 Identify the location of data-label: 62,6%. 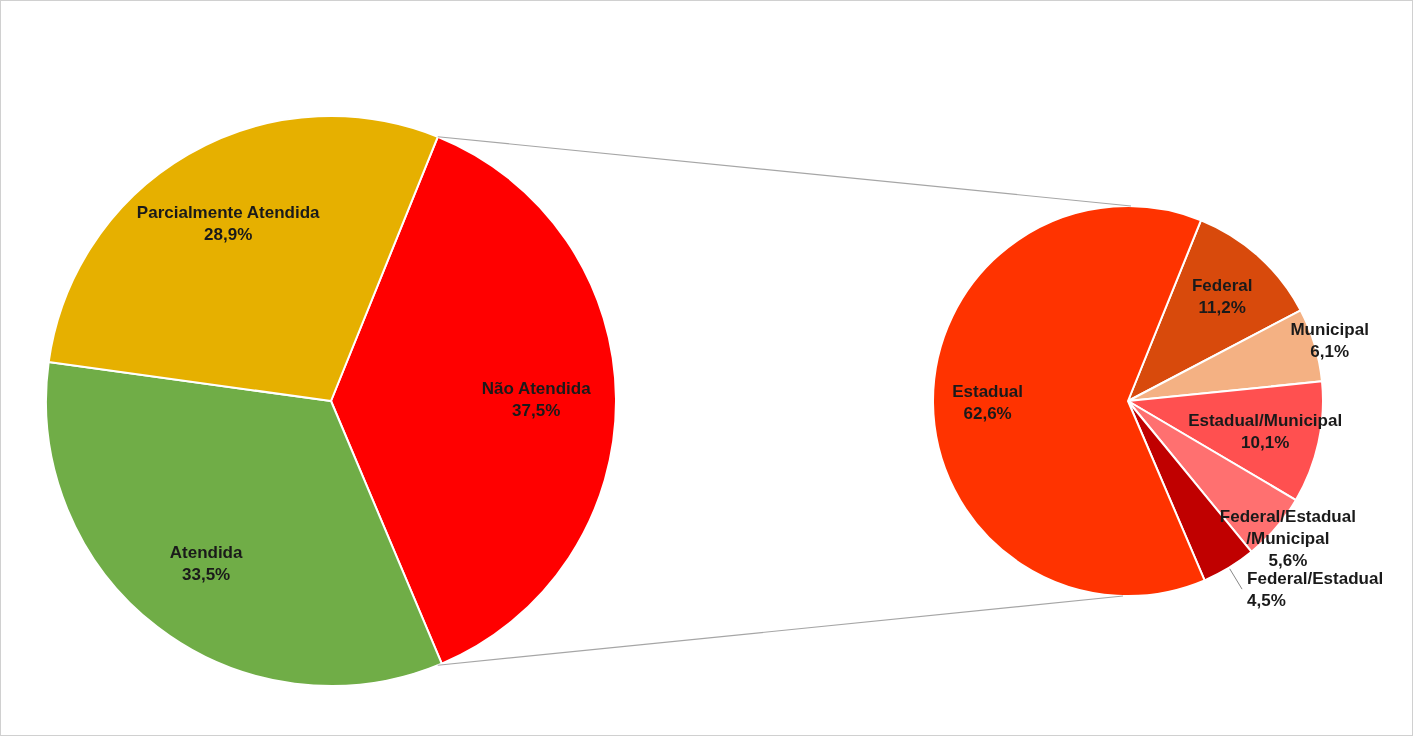
(987, 413).